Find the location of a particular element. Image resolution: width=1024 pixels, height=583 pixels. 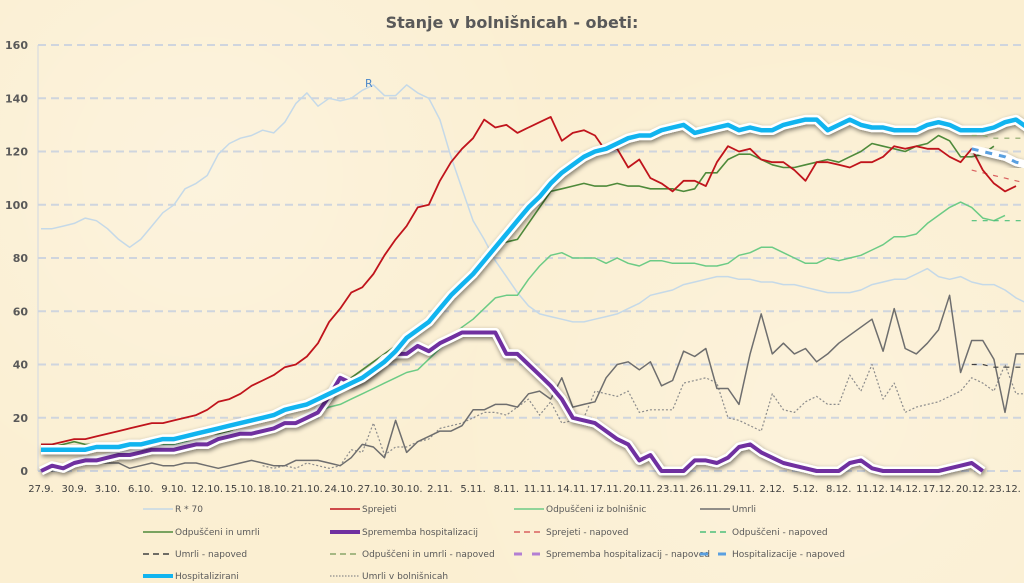

x-tick-label: 9.10. is located at coordinates (173, 489).